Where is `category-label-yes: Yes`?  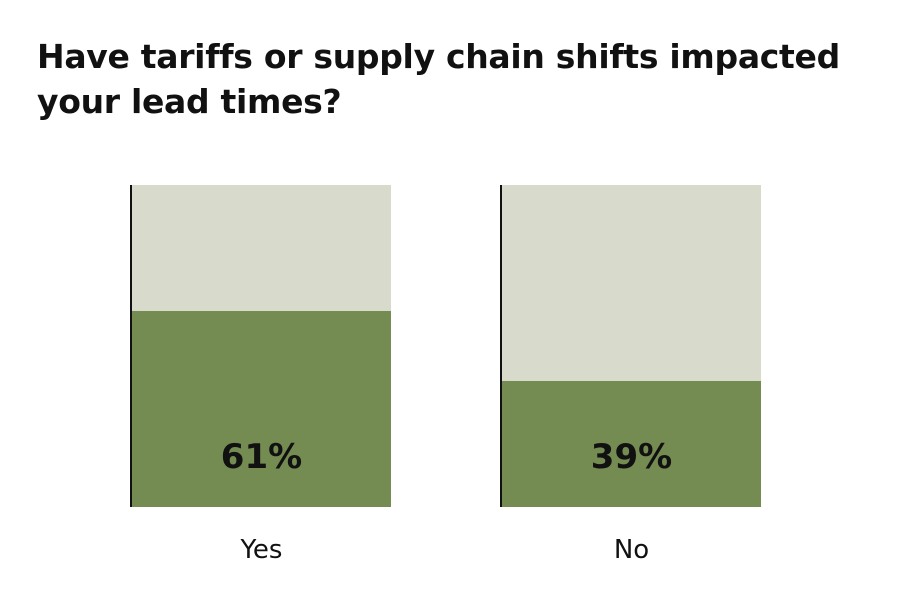
category-label-yes: Yes is located at coordinates (261, 550).